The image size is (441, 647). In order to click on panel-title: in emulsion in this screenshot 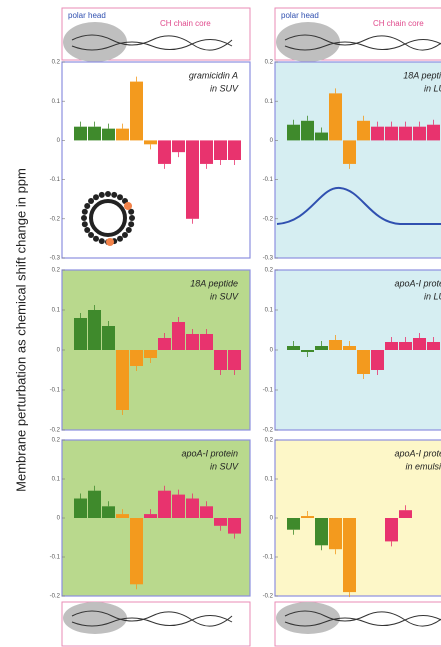, I will do `click(423, 466)`.